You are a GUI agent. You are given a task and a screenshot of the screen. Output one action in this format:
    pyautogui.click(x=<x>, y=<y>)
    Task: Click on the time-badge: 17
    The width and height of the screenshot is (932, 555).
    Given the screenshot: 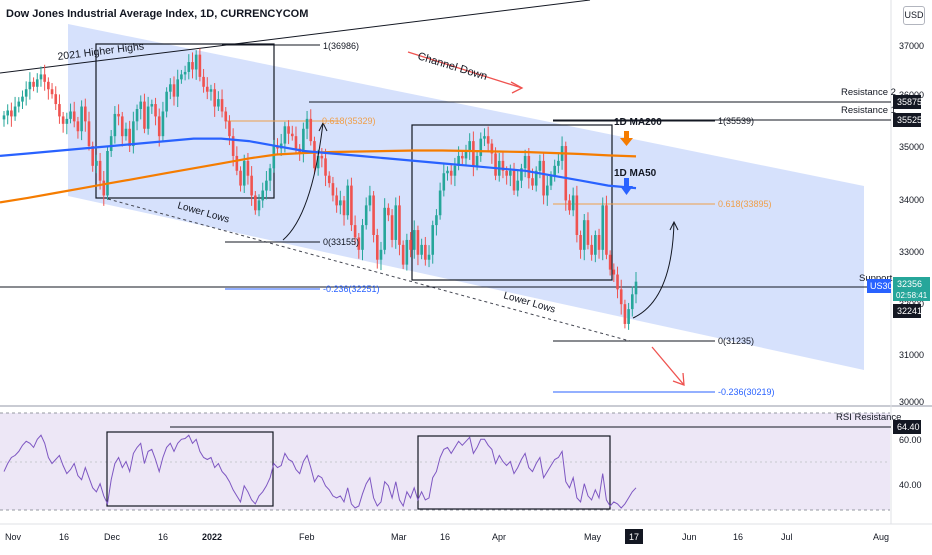 What is the action you would take?
    pyautogui.click(x=634, y=537)
    